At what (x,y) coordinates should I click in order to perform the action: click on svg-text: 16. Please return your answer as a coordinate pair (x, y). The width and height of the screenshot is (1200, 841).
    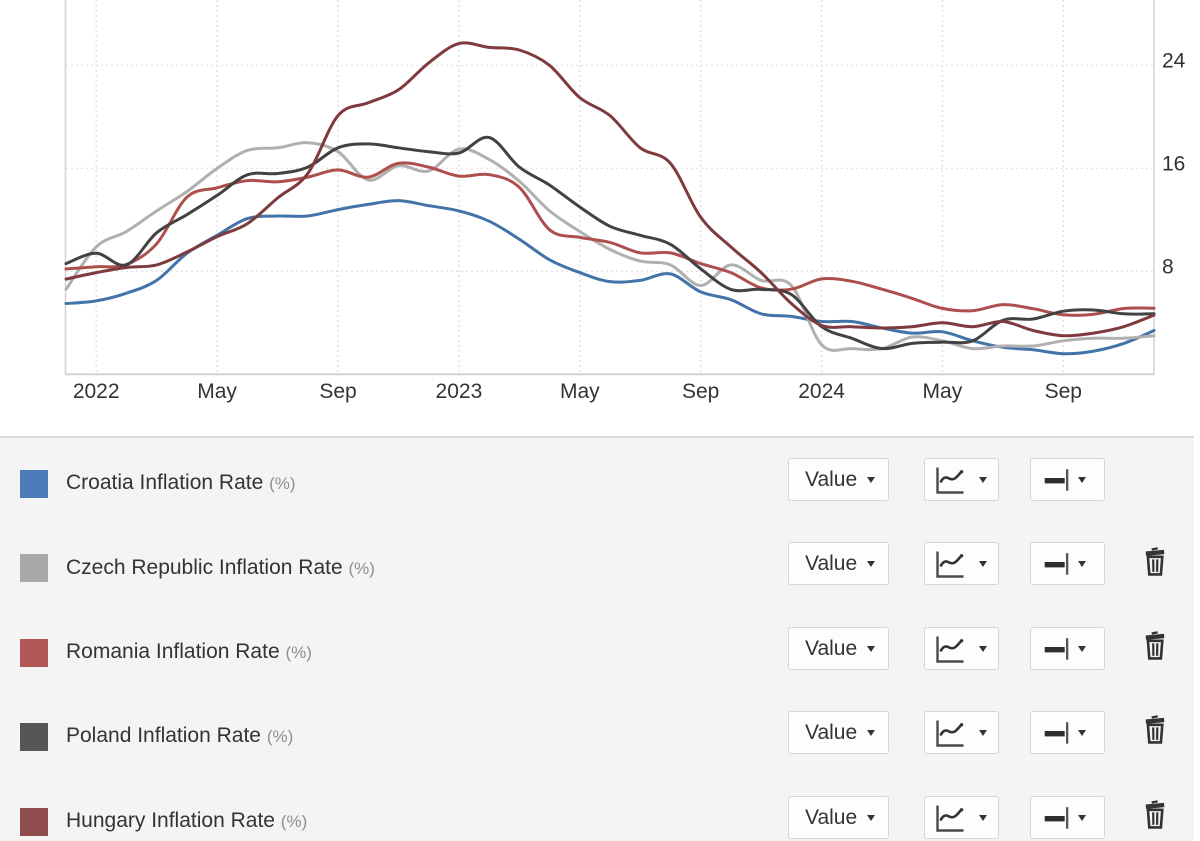
    Looking at the image, I should click on (1173, 163).